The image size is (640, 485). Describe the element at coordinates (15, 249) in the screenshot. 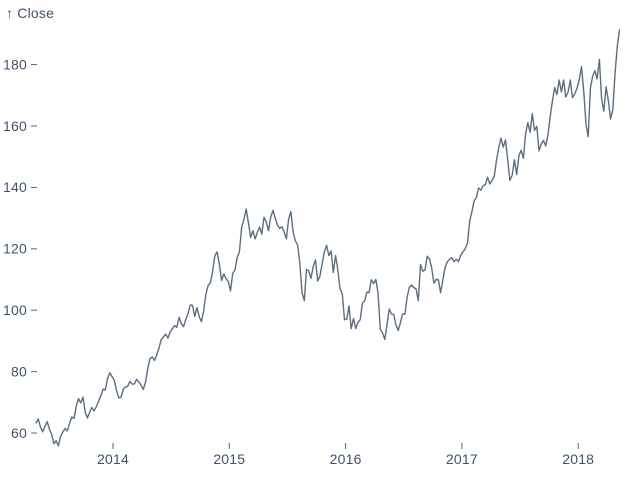

I see `y-tick-label: 120` at that location.